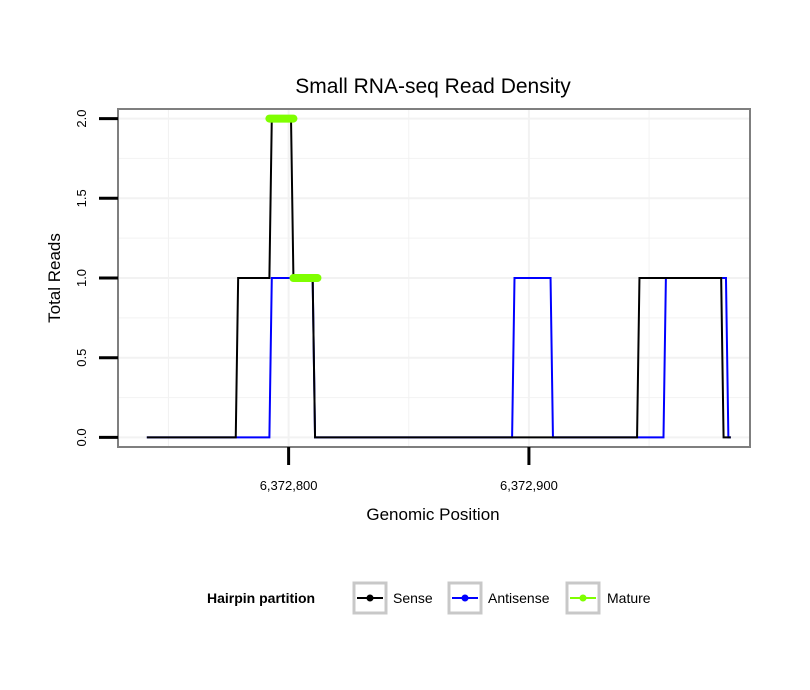  I want to click on y-tick-label: 0.0, so click(81, 437).